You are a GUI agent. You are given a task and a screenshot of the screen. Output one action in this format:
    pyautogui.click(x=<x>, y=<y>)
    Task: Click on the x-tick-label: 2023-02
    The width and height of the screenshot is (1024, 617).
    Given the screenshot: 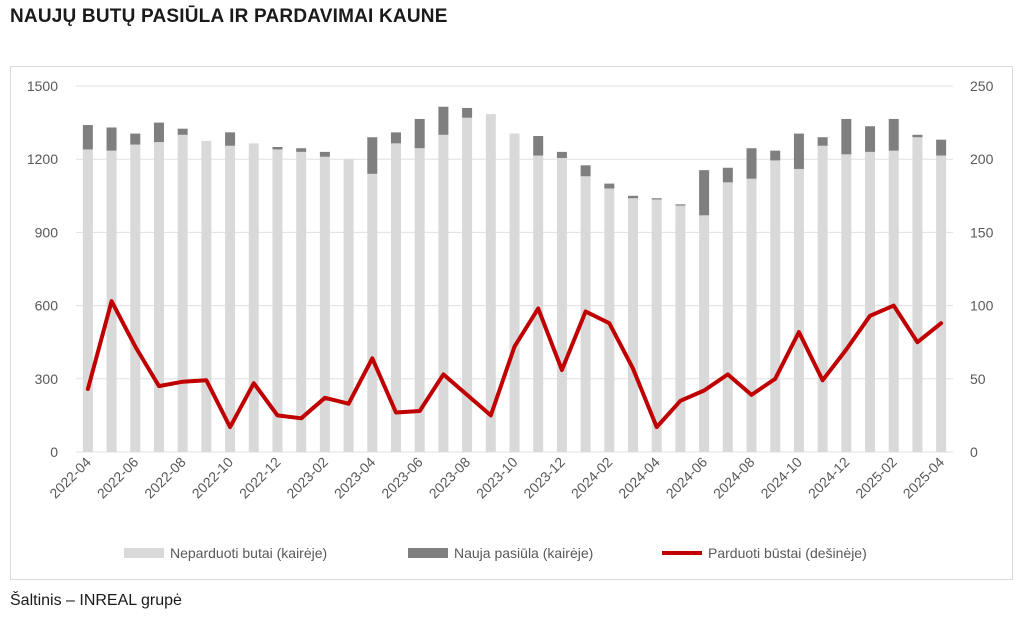 What is the action you would take?
    pyautogui.click(x=307, y=478)
    